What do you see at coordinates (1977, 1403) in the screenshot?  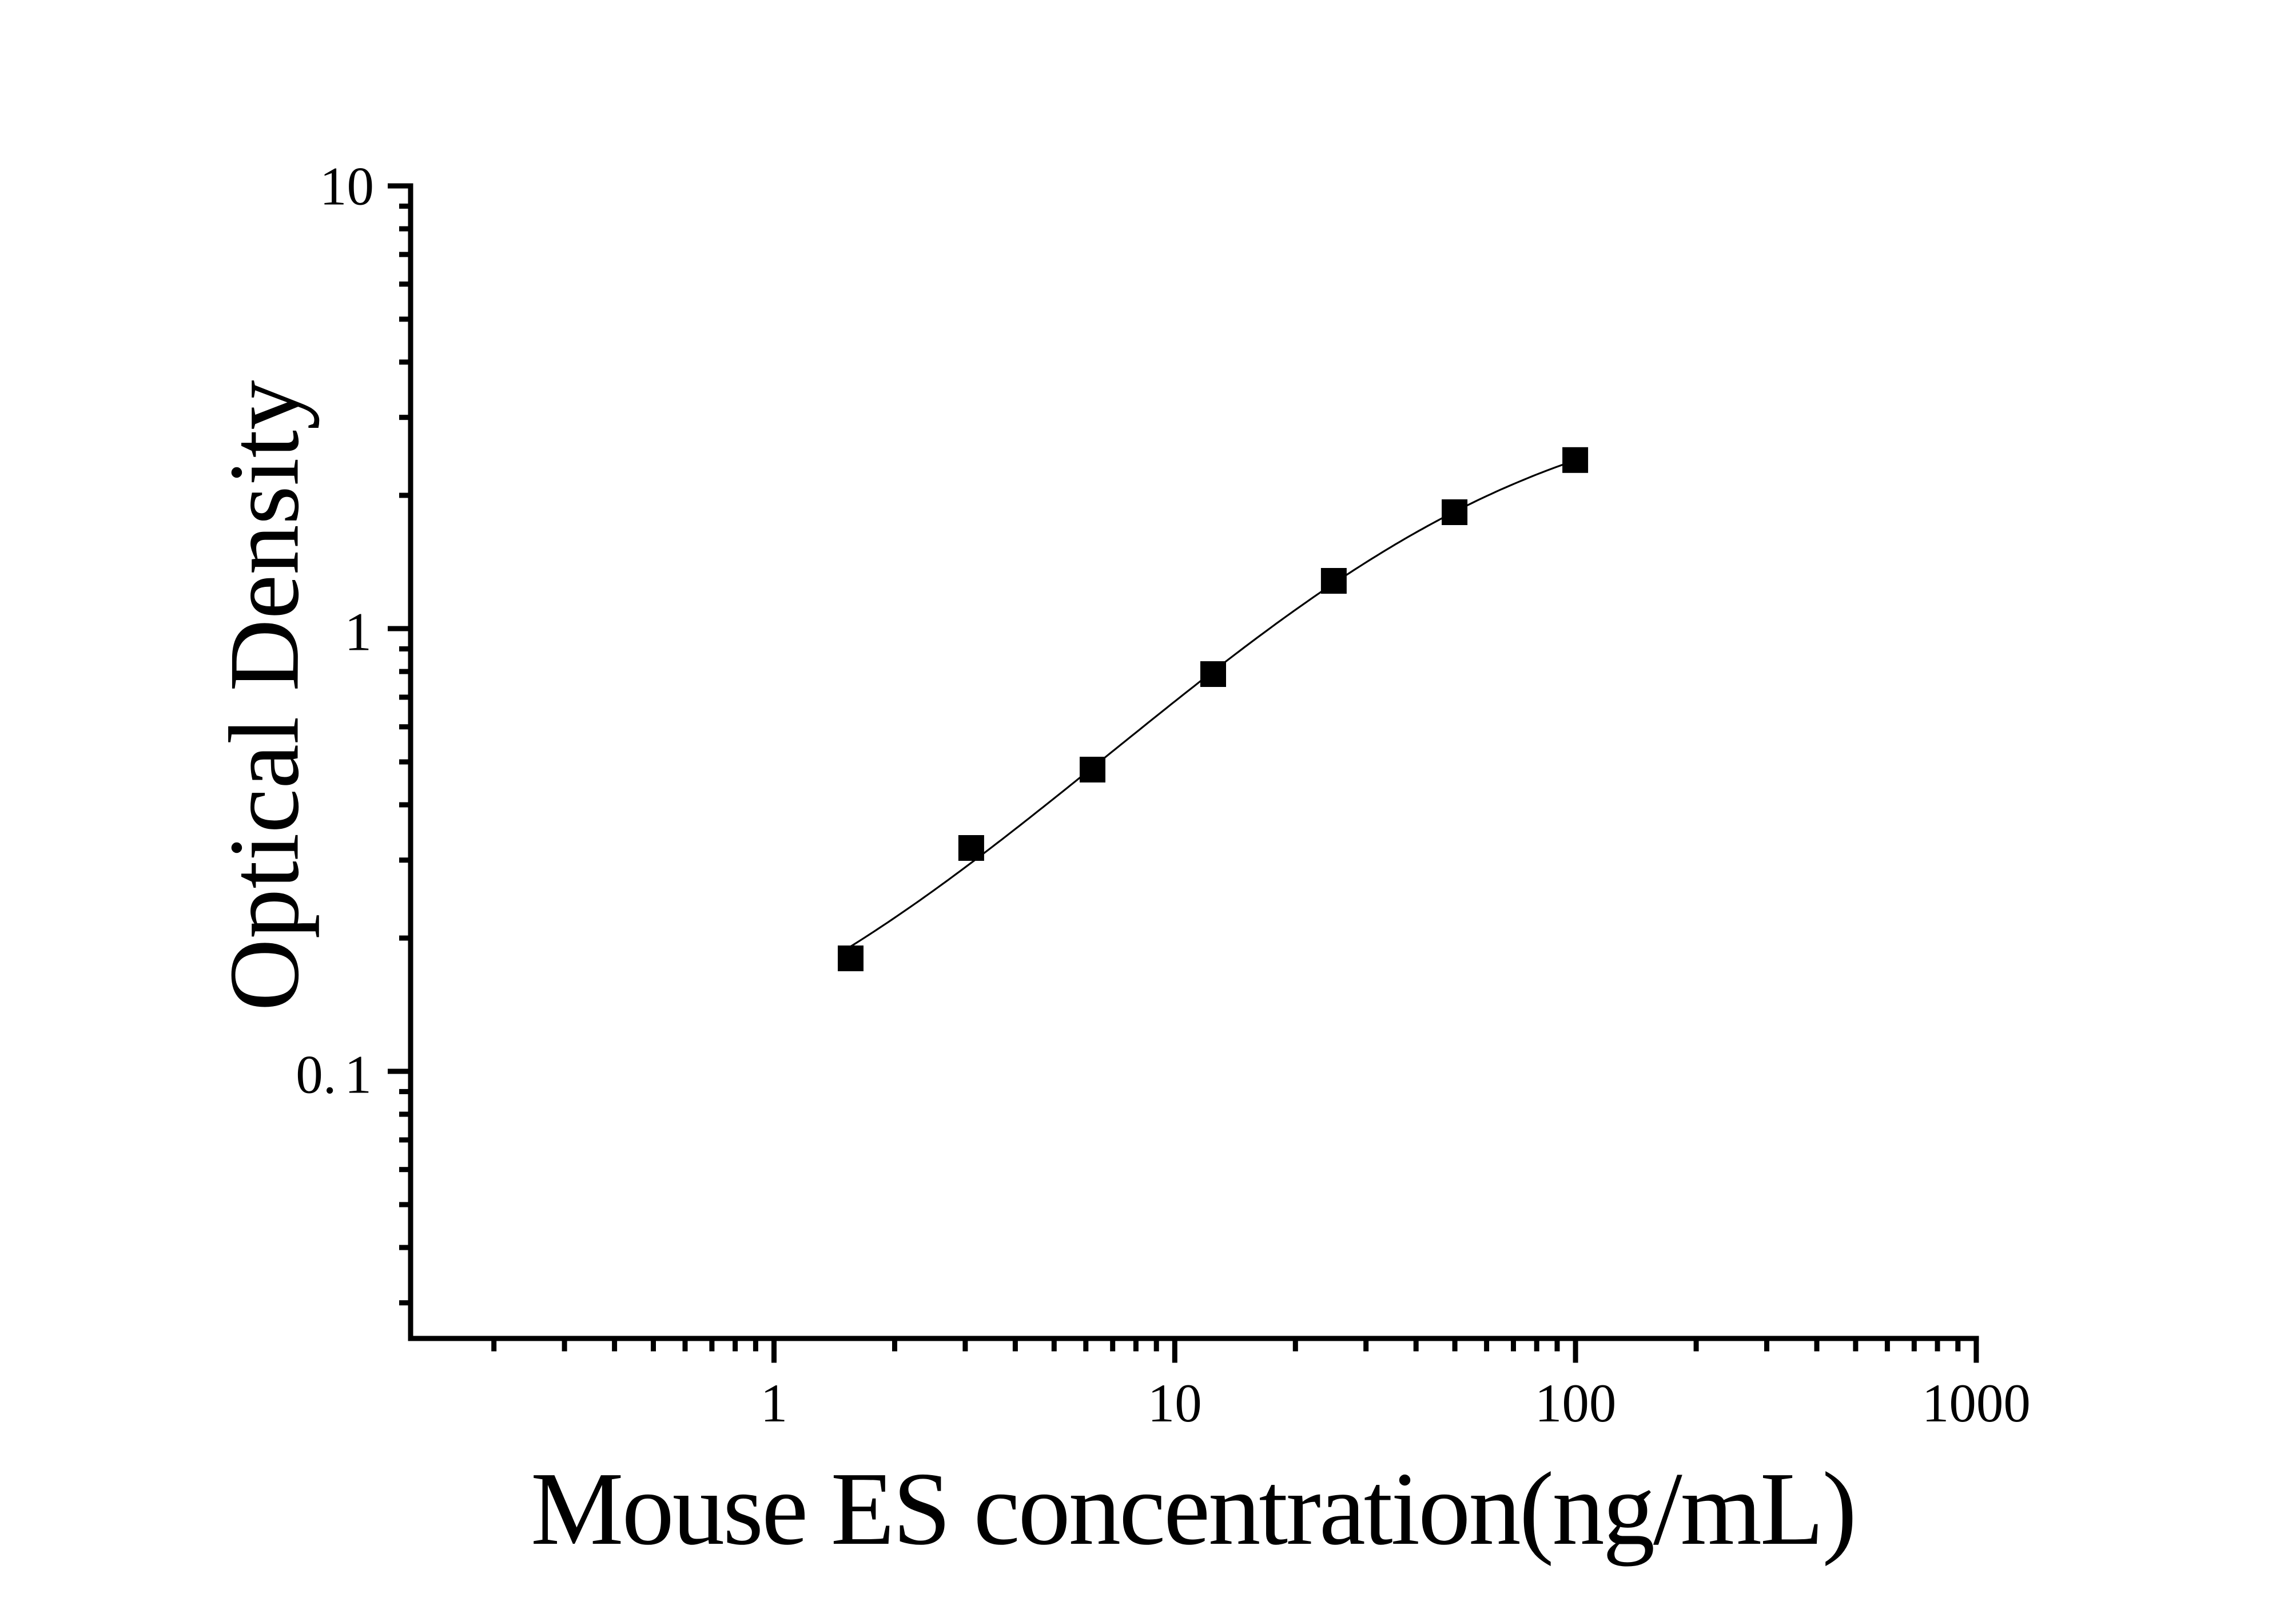 I see `svg-text: 1000` at bounding box center [1977, 1403].